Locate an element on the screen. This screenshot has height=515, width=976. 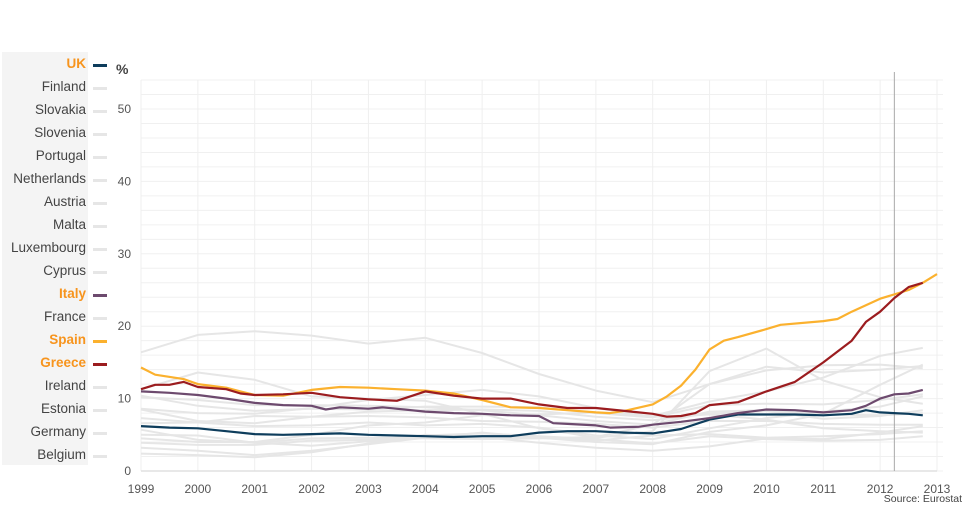
y-tick-label: 10 is located at coordinates (125, 399).